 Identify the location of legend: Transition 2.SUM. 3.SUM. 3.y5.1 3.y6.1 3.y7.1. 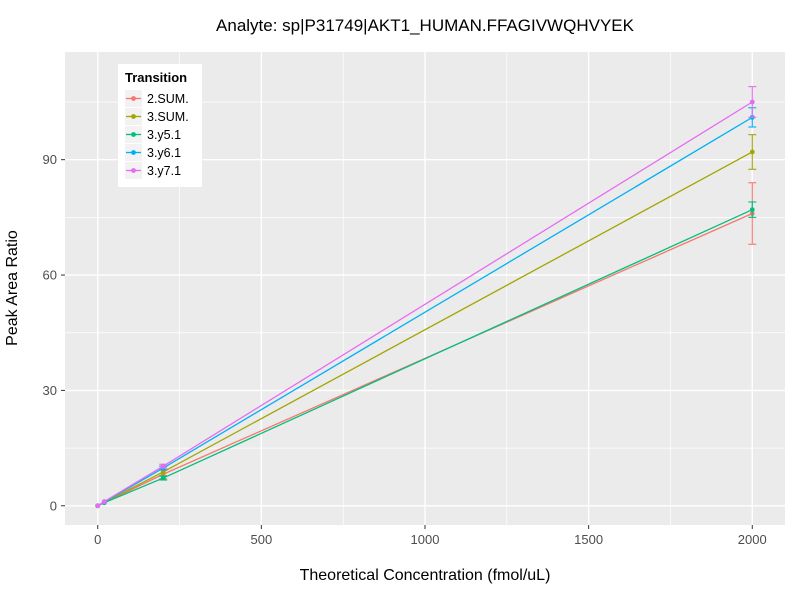
(160, 125).